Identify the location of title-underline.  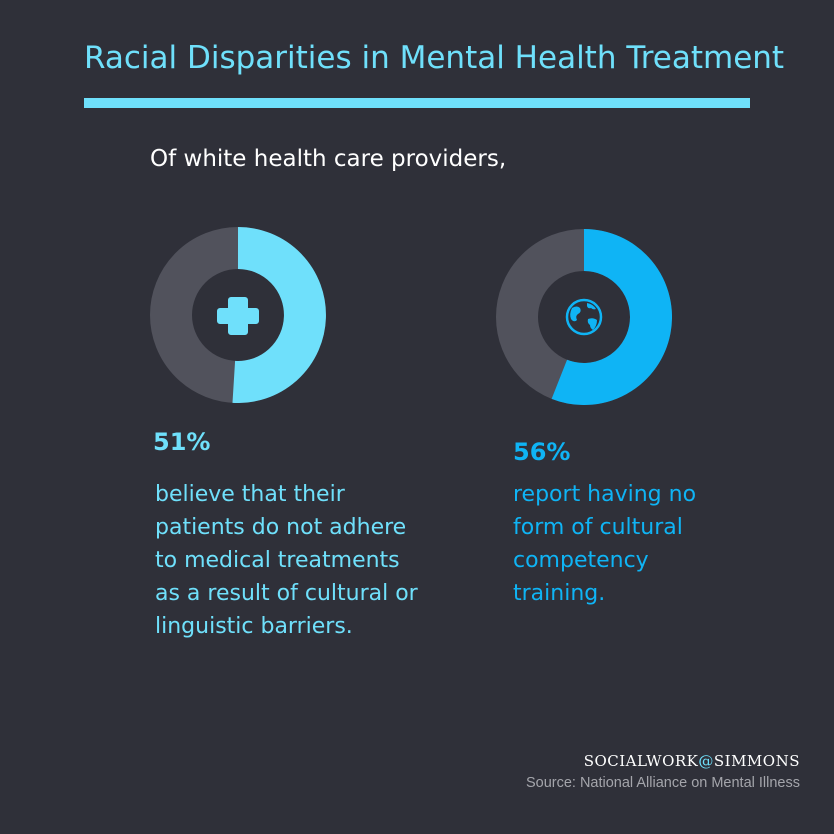
(417, 103).